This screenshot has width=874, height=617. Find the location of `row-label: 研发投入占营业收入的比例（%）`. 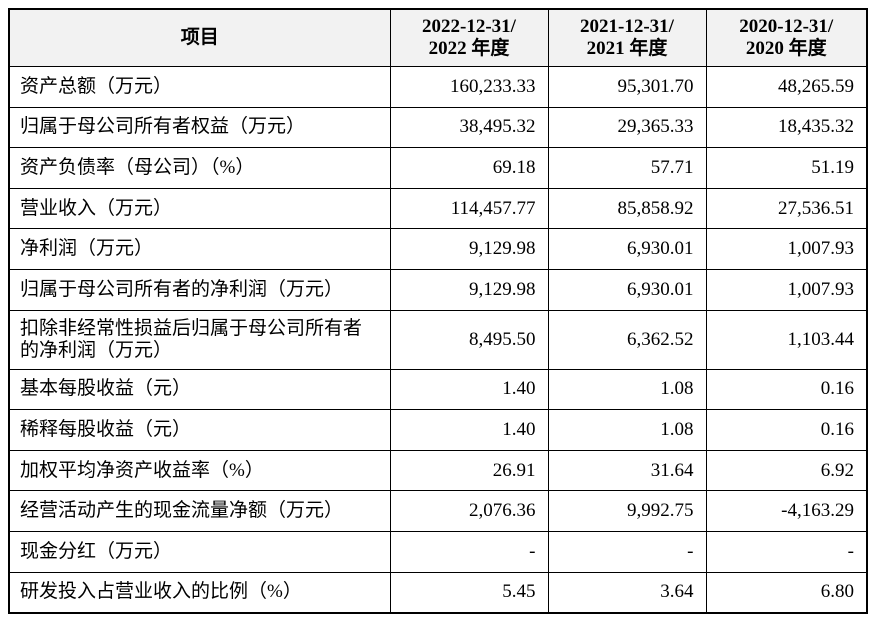

row-label: 研发投入占营业收入的比例（%） is located at coordinates (199, 592).